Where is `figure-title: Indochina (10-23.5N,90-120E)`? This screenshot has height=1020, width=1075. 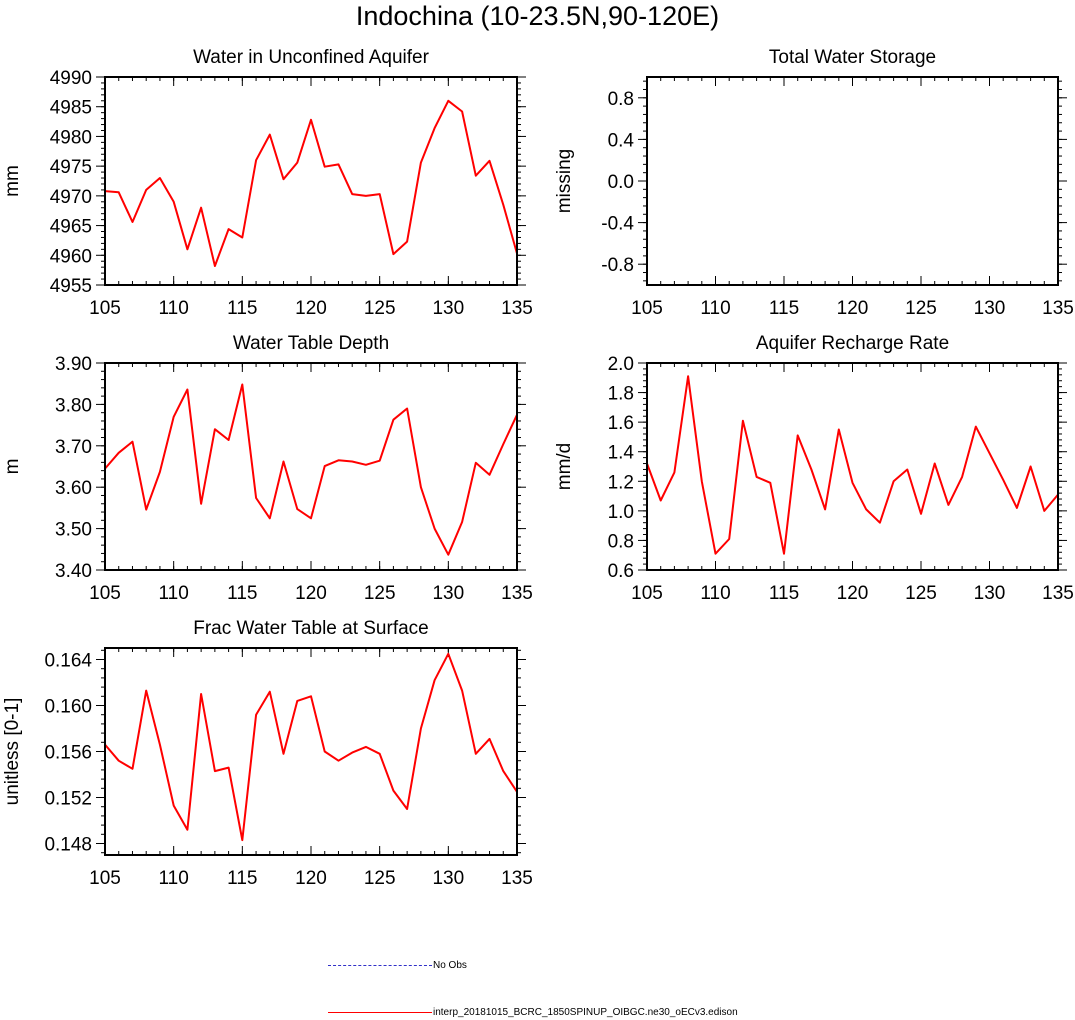 figure-title: Indochina (10-23.5N,90-120E) is located at coordinates (537, 16).